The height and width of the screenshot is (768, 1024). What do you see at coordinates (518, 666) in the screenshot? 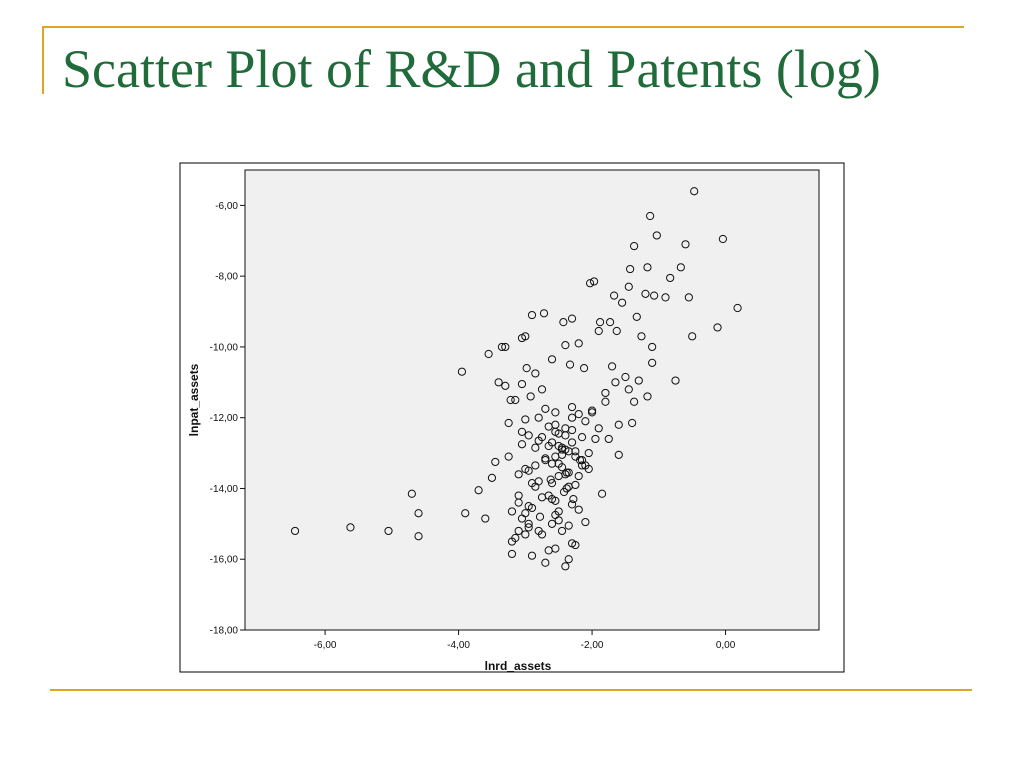
I see `x-axis-title: lnrd_assets` at bounding box center [518, 666].